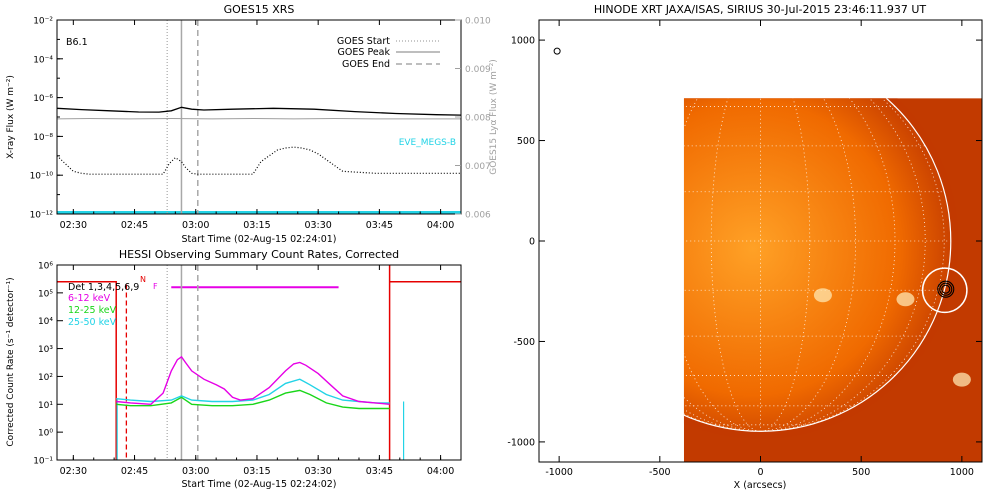 The height and width of the screenshot is (500, 1000). I want to click on goes-y-axis: 10⁻² 10⁻⁴ 10⁻⁶ 10⁻⁸ 10⁻¹⁰ 10⁻¹², so click(46, 119).